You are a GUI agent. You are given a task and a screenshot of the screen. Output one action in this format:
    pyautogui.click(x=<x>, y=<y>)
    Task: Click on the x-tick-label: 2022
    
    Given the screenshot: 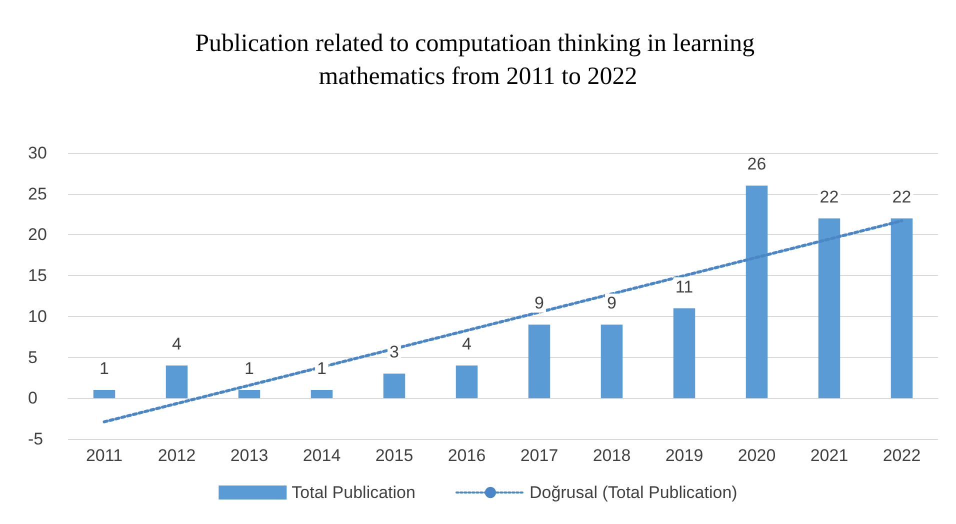 What is the action you would take?
    pyautogui.click(x=901, y=455)
    